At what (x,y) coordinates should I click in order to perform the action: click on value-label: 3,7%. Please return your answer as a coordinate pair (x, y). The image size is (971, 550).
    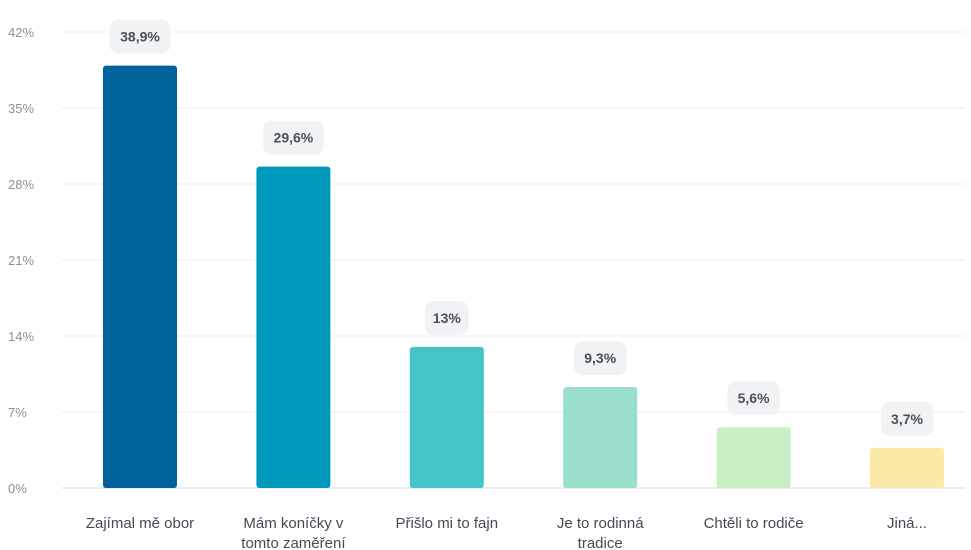
    Looking at the image, I should click on (907, 418).